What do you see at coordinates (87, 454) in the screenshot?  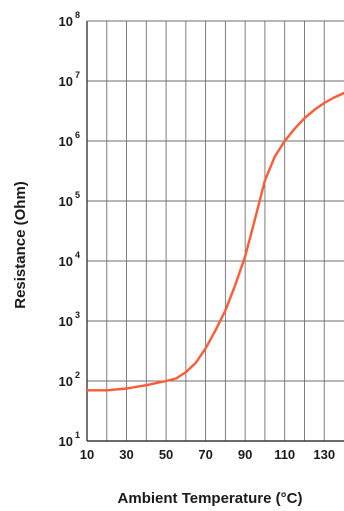 I see `x-tick-label: 10` at bounding box center [87, 454].